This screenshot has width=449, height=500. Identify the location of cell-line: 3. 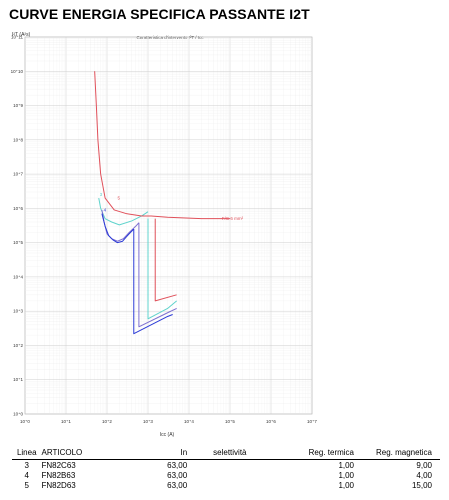
(26, 465).